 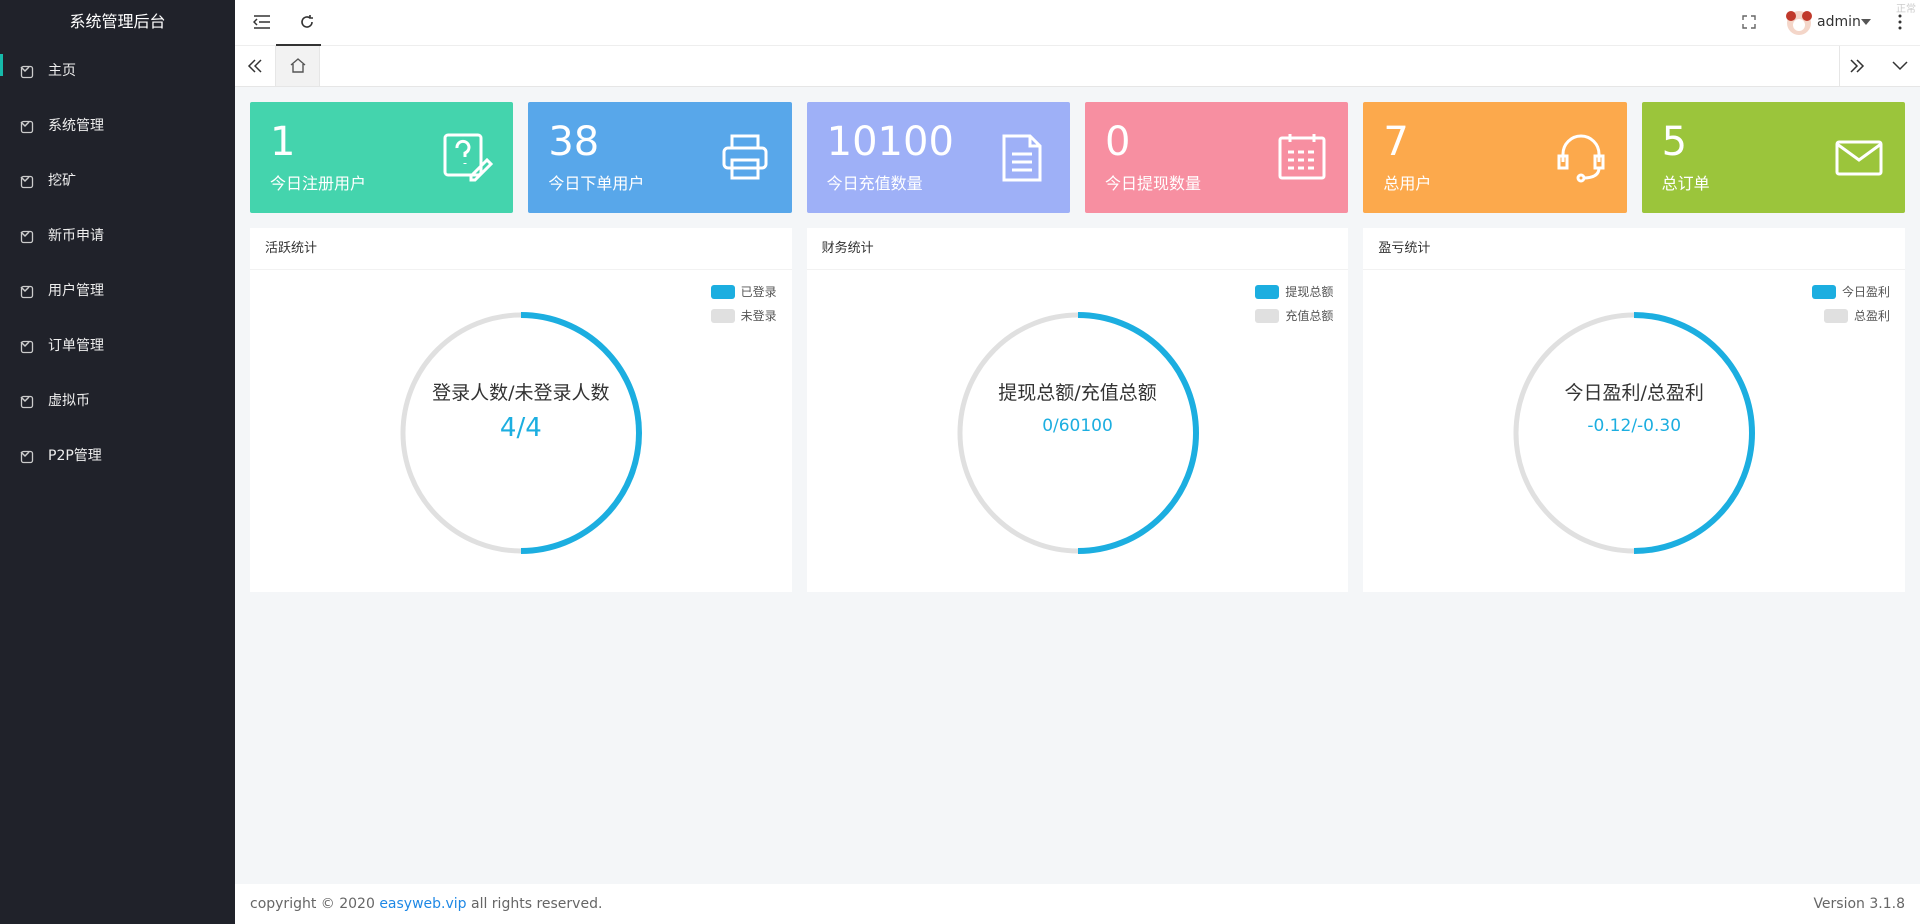 I want to click on menu-item: 新币申请, so click(x=117, y=236).